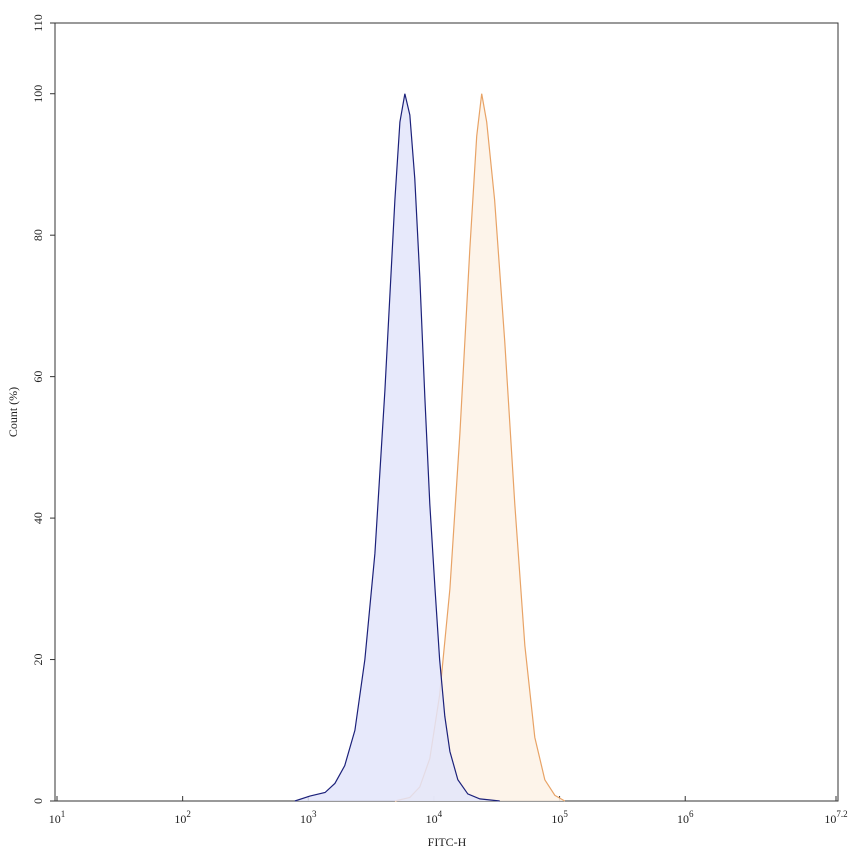 This screenshot has width=853, height=856. I want to click on x-tick-label: 10¹, so click(57, 817).